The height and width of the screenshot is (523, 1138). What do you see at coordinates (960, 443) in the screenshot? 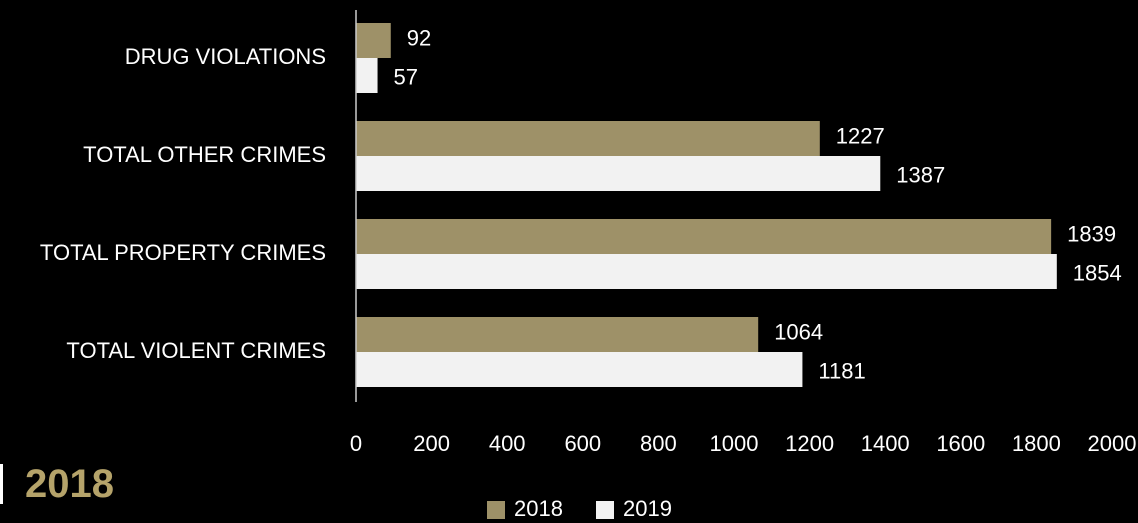
I see `x-tick-label-1600: 1600` at bounding box center [960, 443].